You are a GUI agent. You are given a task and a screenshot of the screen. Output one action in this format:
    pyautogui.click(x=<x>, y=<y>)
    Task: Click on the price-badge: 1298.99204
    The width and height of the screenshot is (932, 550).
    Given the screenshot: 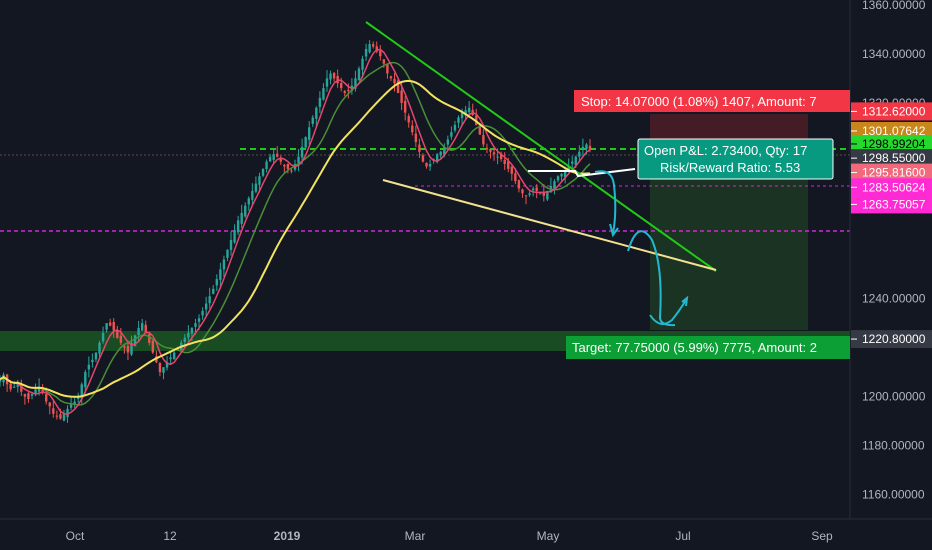 What is the action you would take?
    pyautogui.click(x=891, y=143)
    